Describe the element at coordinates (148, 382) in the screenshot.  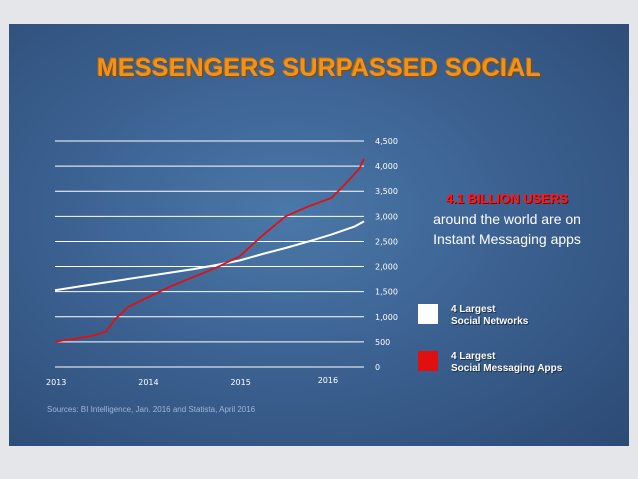
I see `x-tick-label: 2014` at that location.